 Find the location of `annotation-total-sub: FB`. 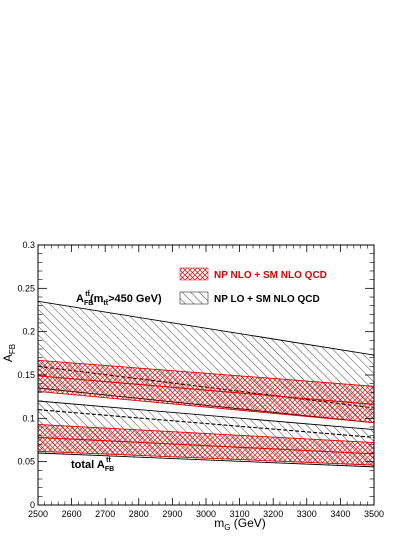

annotation-total-sub: FB is located at coordinates (109, 469).